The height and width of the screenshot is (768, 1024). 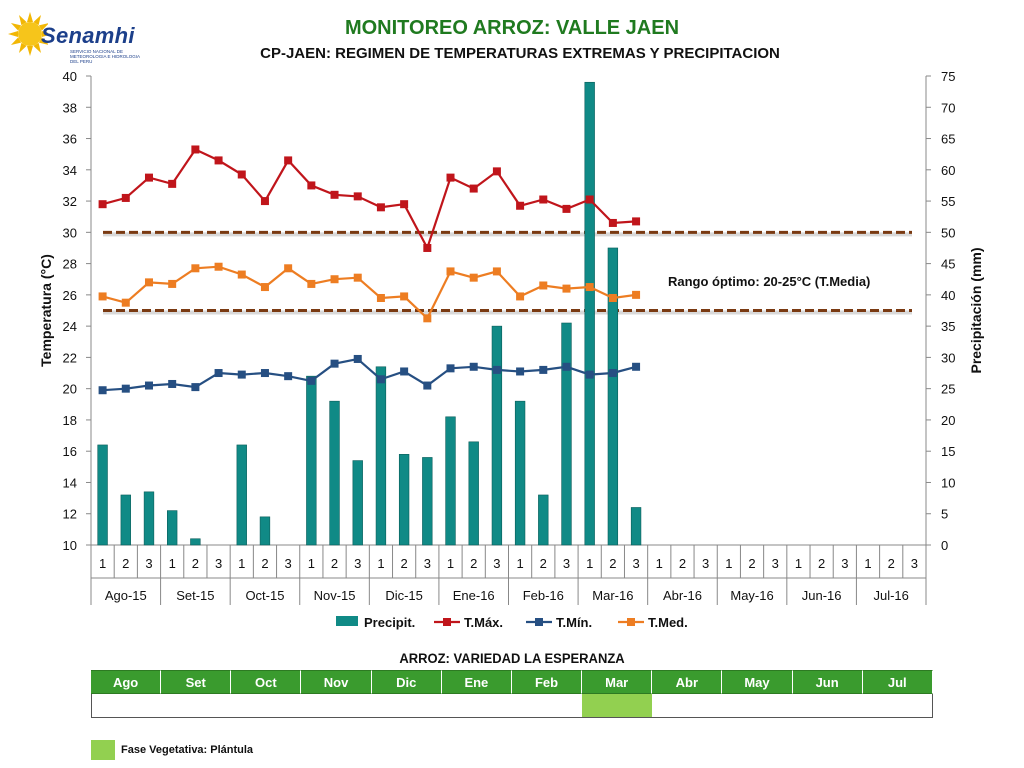 What do you see at coordinates (103, 750) in the screenshot?
I see `phase-legend-swatch` at bounding box center [103, 750].